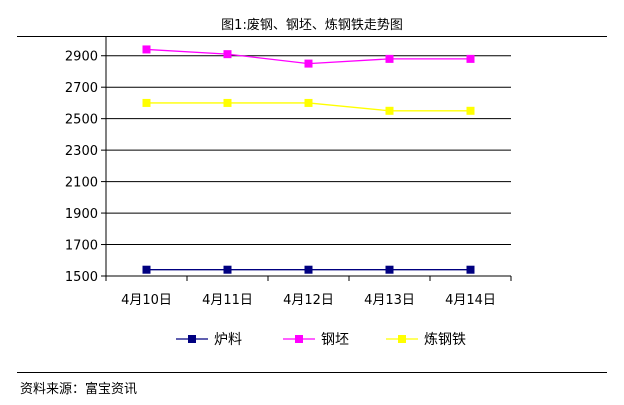  What do you see at coordinates (389, 300) in the screenshot?
I see `x-tick-label: 4月13日` at bounding box center [389, 300].